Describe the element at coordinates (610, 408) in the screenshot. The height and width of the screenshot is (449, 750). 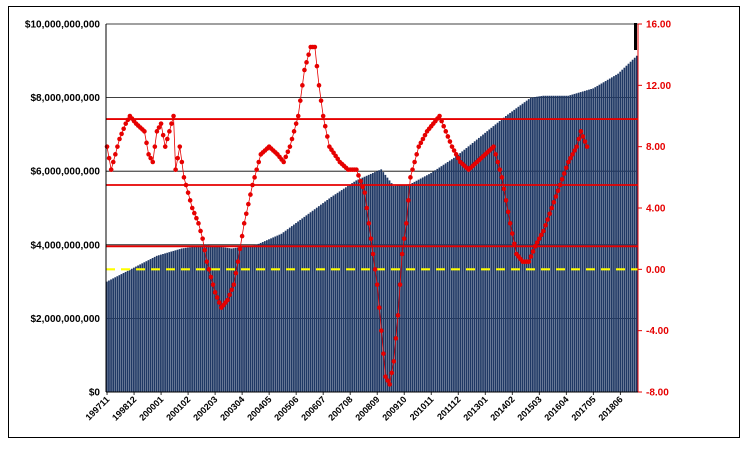
I see `x-tick-label: 201806` at that location.